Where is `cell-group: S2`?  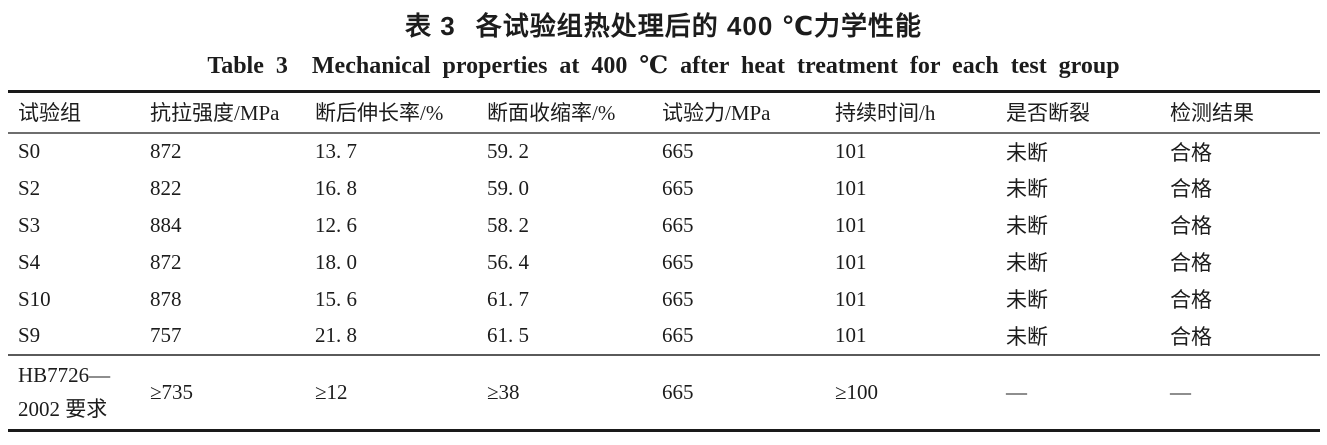 cell-group: S2 is located at coordinates (29, 187).